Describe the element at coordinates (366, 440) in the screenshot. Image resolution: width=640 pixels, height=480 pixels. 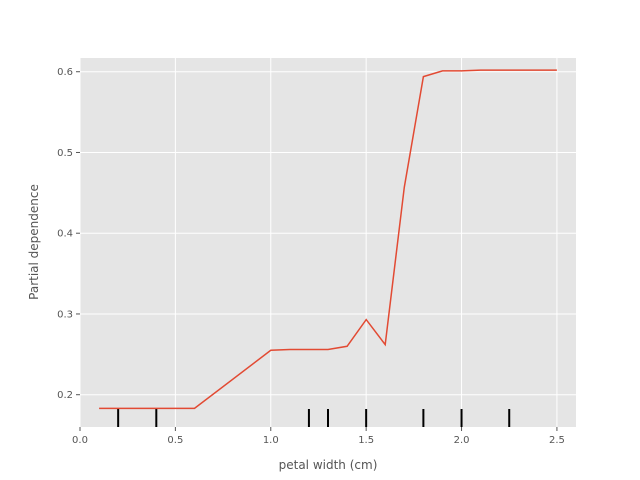
I see `x-tick-label: 1.5` at that location.